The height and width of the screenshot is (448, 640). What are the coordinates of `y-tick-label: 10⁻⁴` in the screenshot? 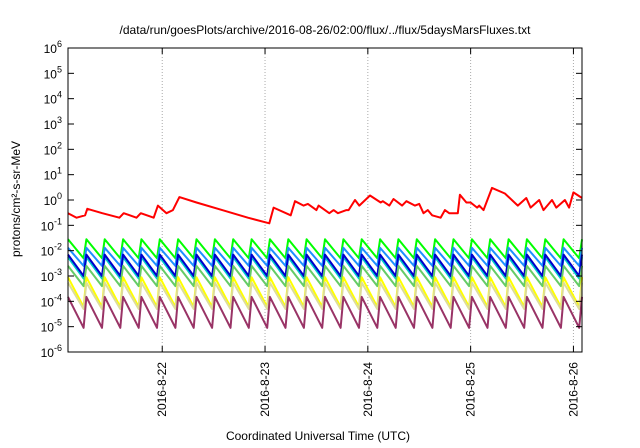 It's located at (51, 300).